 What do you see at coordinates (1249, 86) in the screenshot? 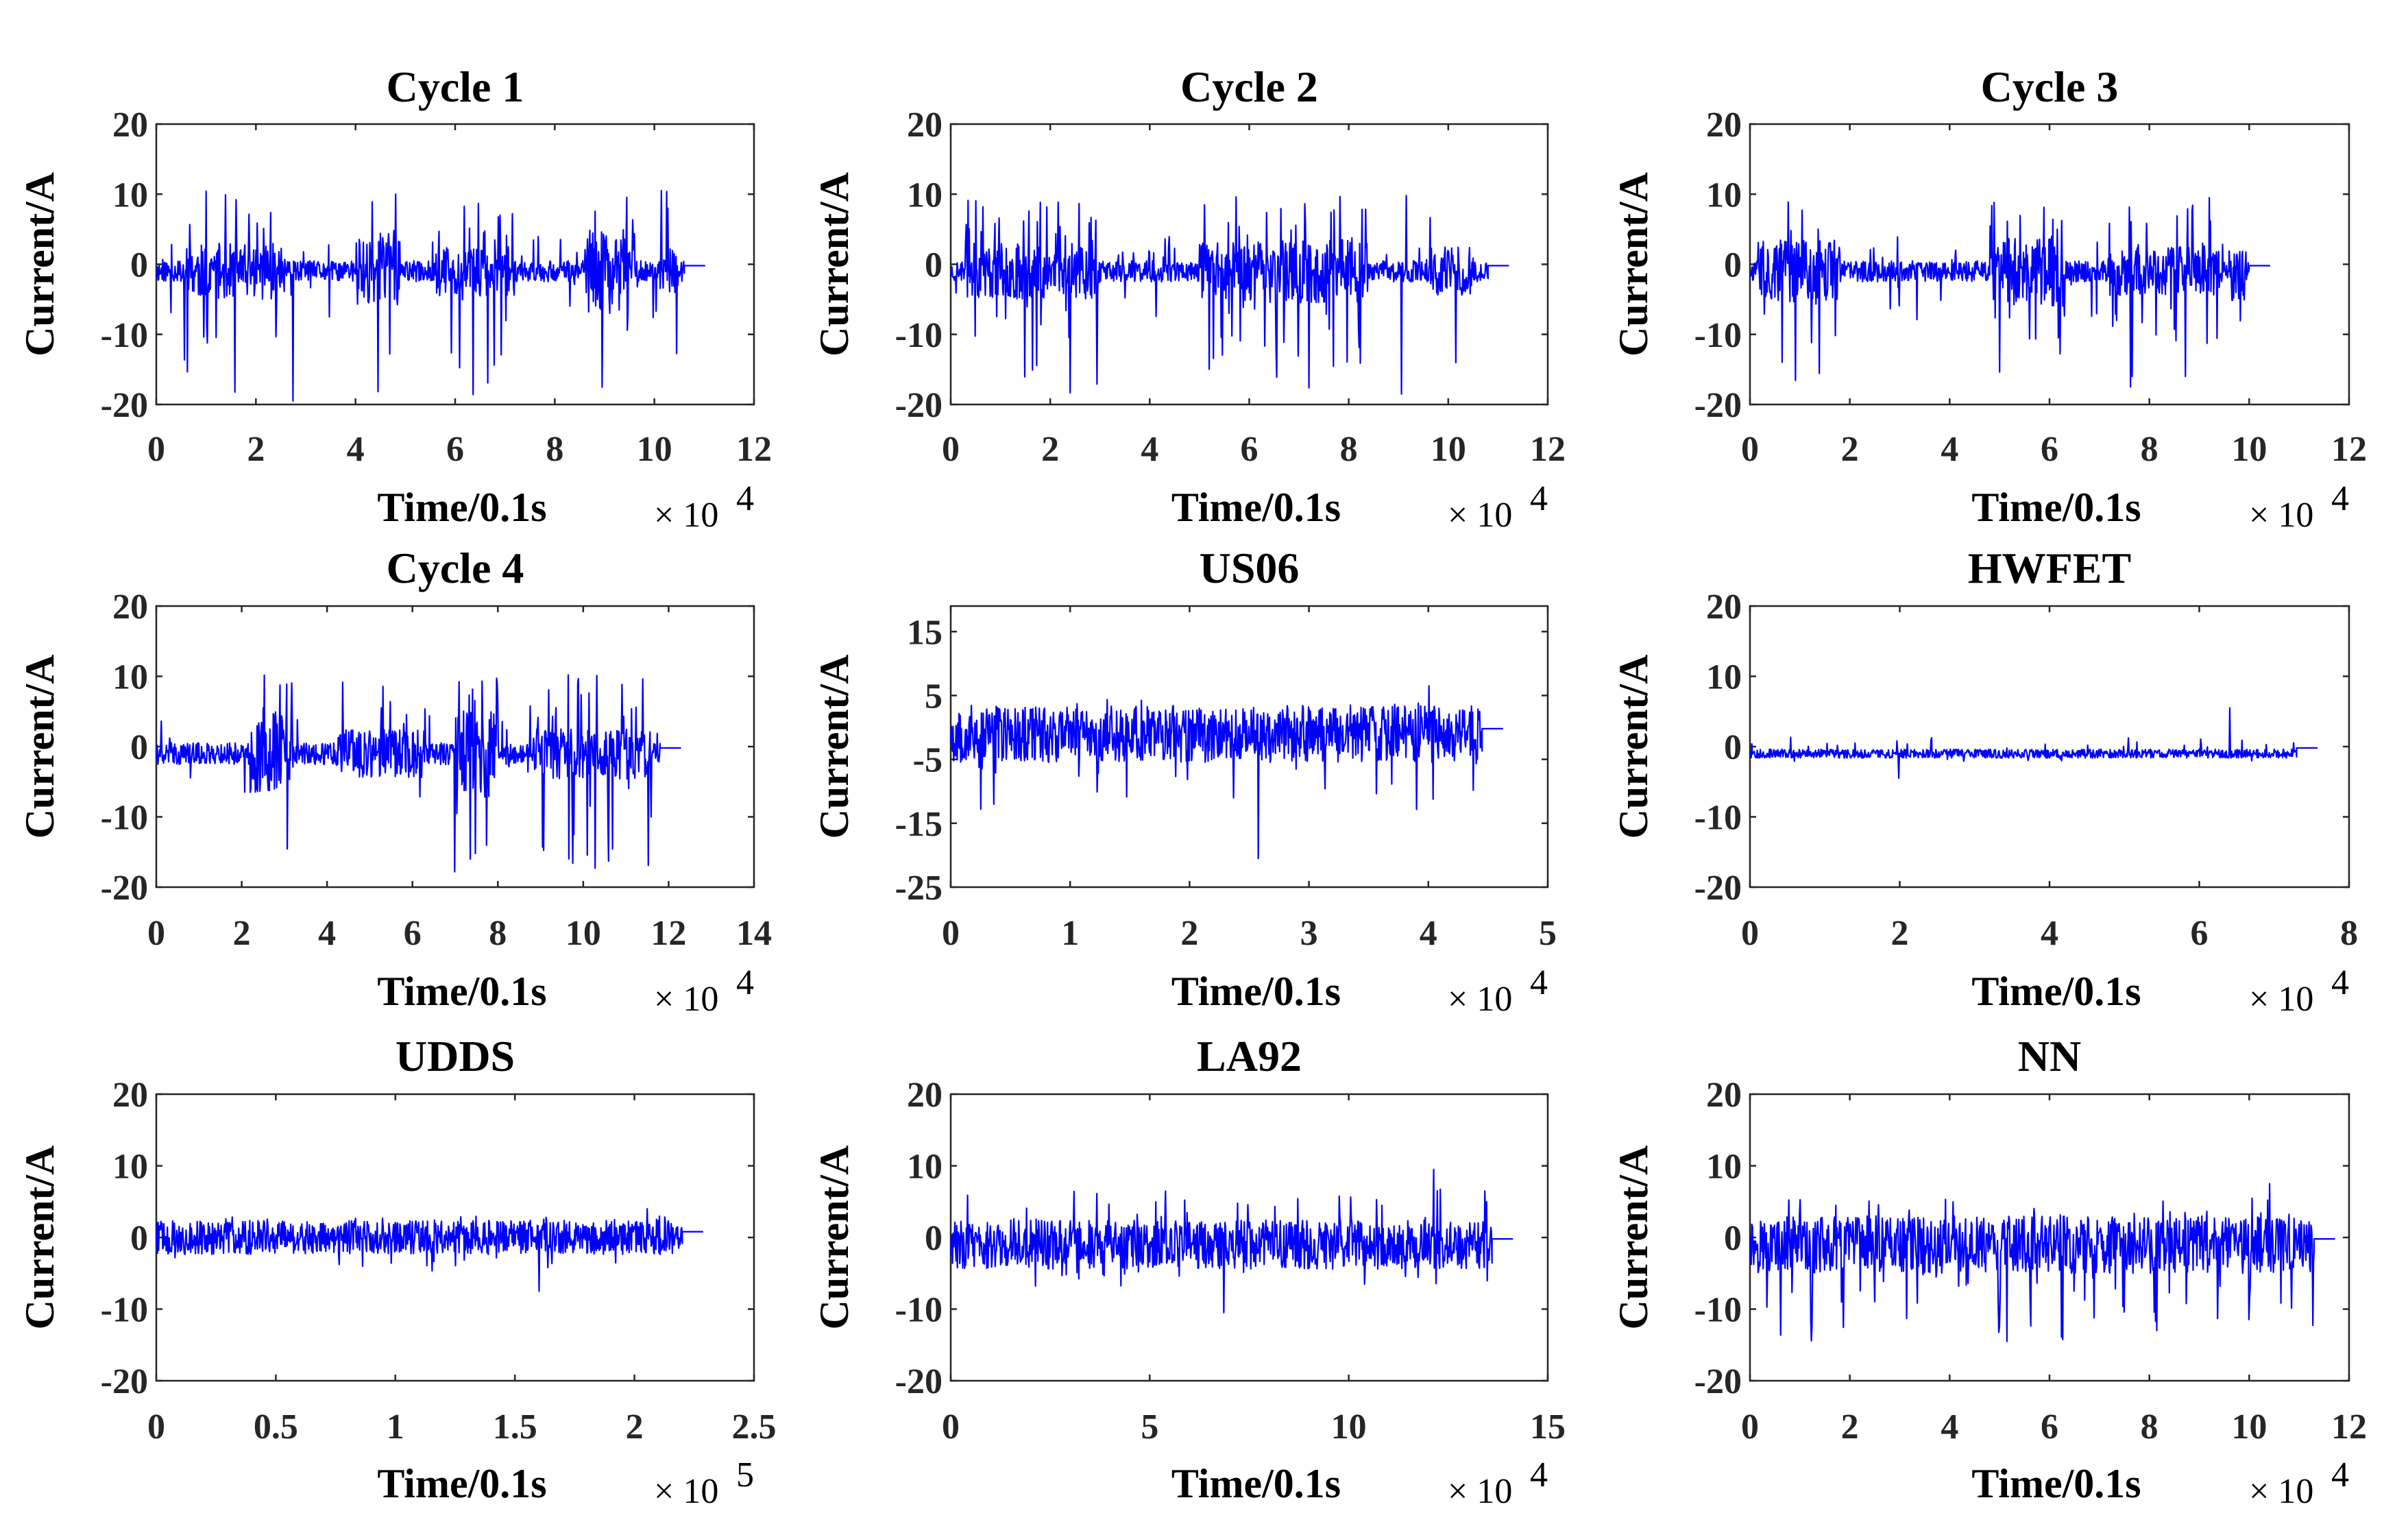
I see `plot-title: Cycle 2` at bounding box center [1249, 86].